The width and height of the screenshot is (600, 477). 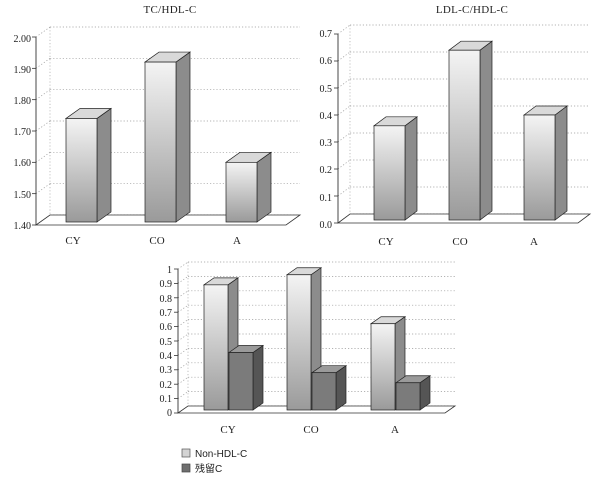 I want to click on y-tick-label: 0.1, so click(x=326, y=198).